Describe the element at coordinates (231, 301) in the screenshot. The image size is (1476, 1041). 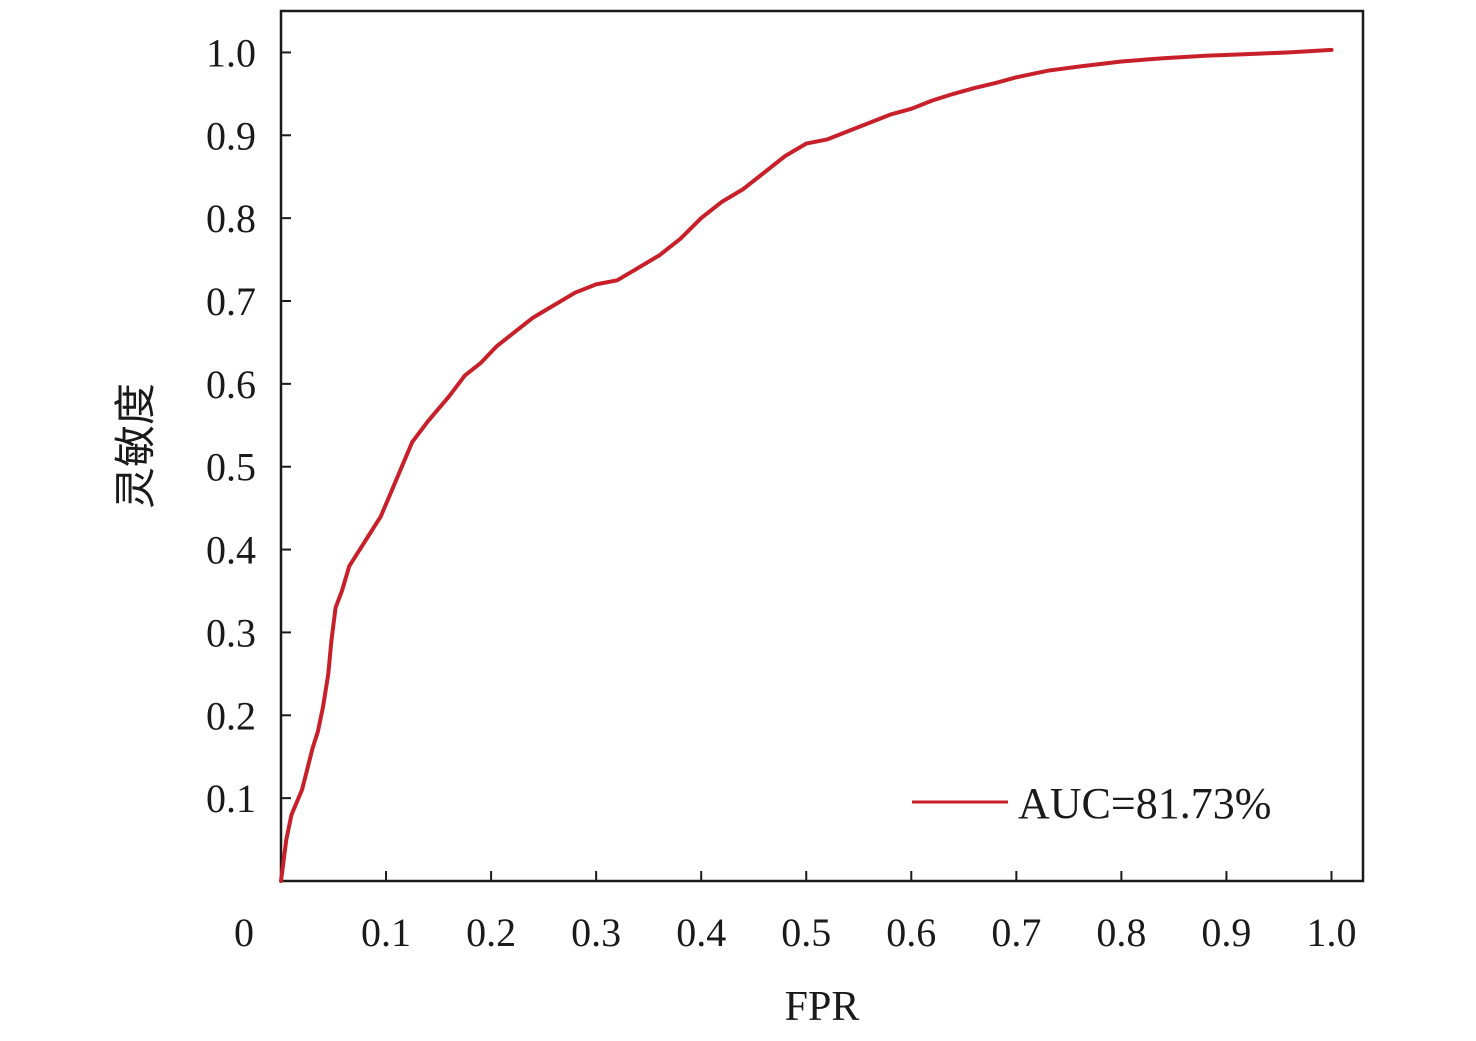
I see `y-tick-label: 0.7` at that location.